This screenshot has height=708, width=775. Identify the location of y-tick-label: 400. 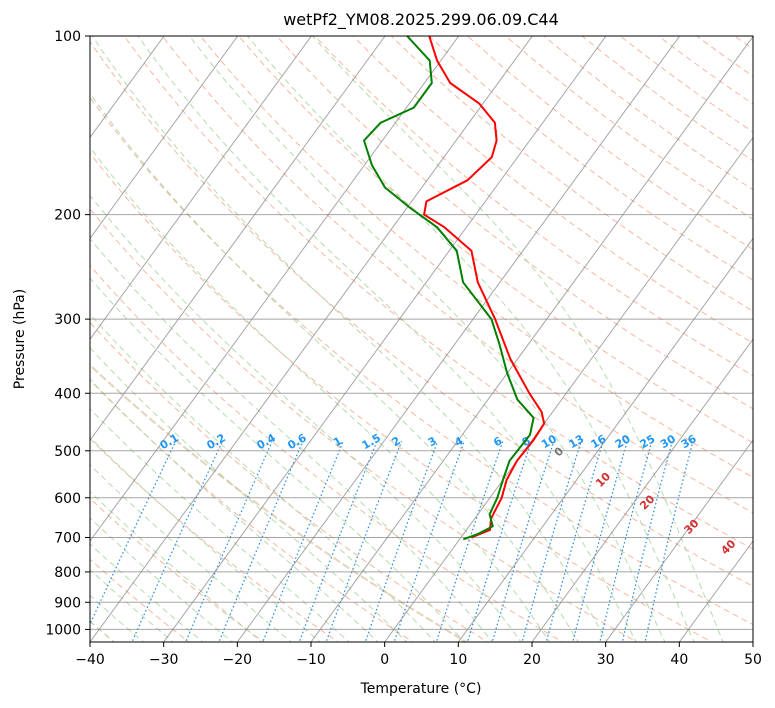
(67, 394).